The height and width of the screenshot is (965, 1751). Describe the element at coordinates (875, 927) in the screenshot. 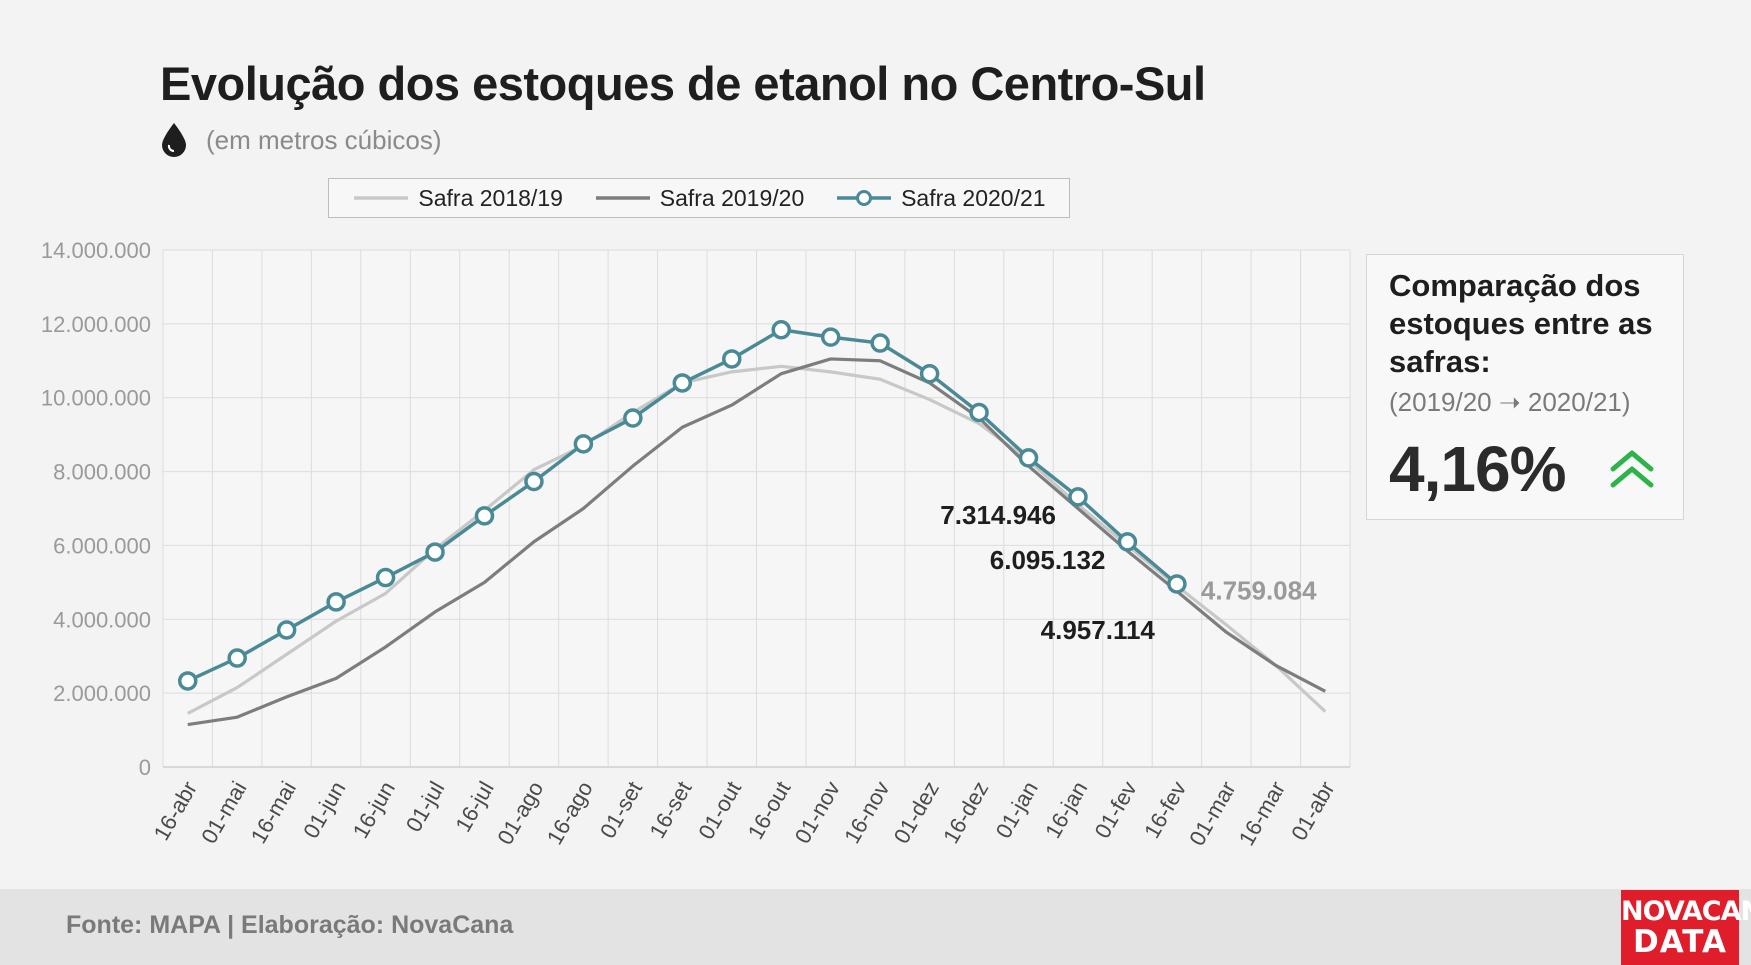

I see `footer-bar: Fonte: MAPA | Elaboração: NovaCana` at that location.